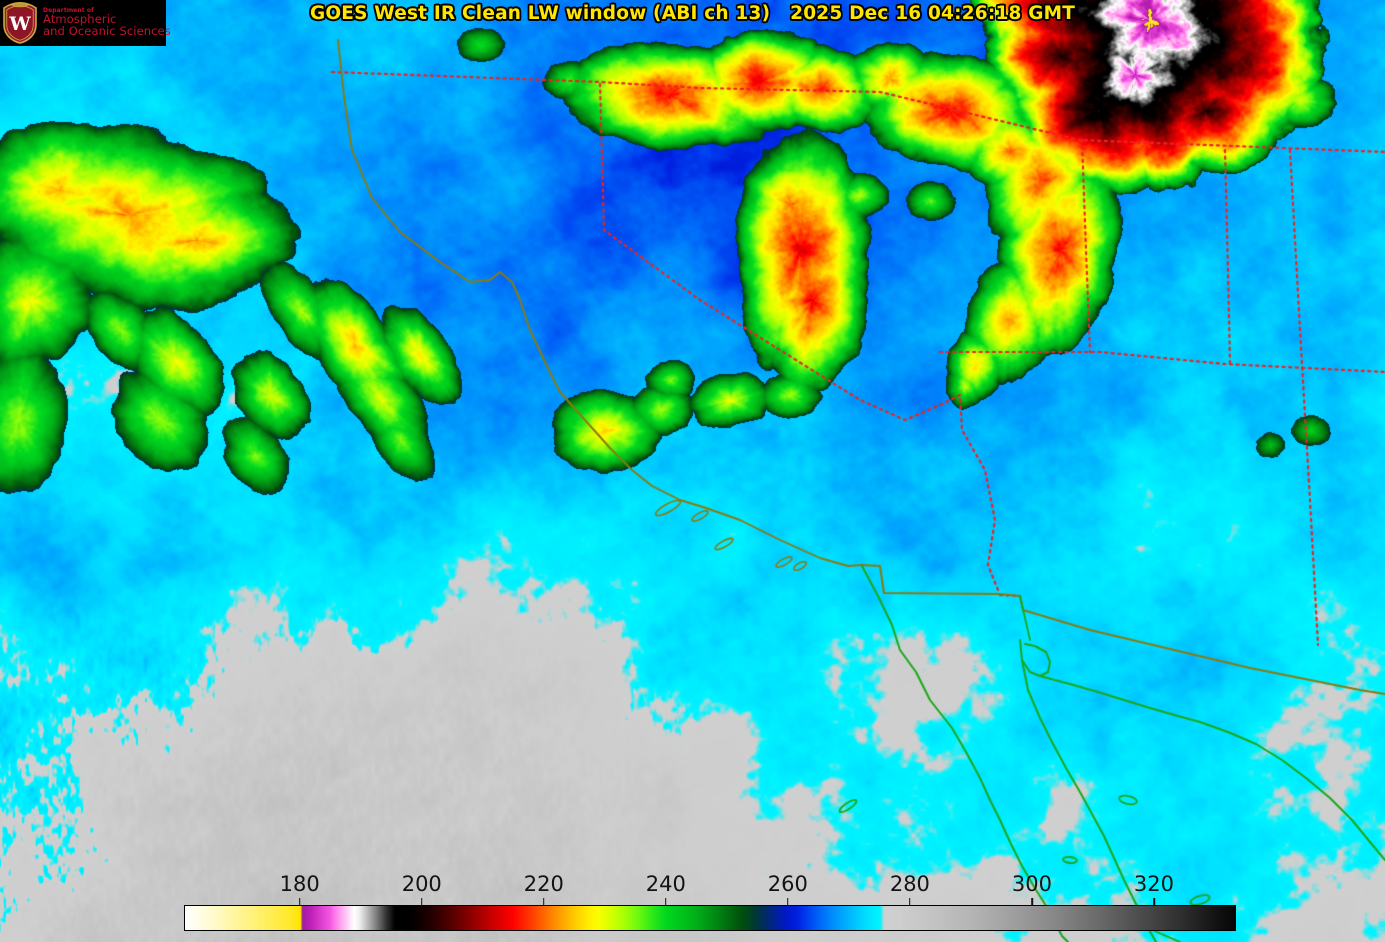 The image size is (1385, 942). What do you see at coordinates (710, 918) in the screenshot?
I see `colorbar-gradient` at bounding box center [710, 918].